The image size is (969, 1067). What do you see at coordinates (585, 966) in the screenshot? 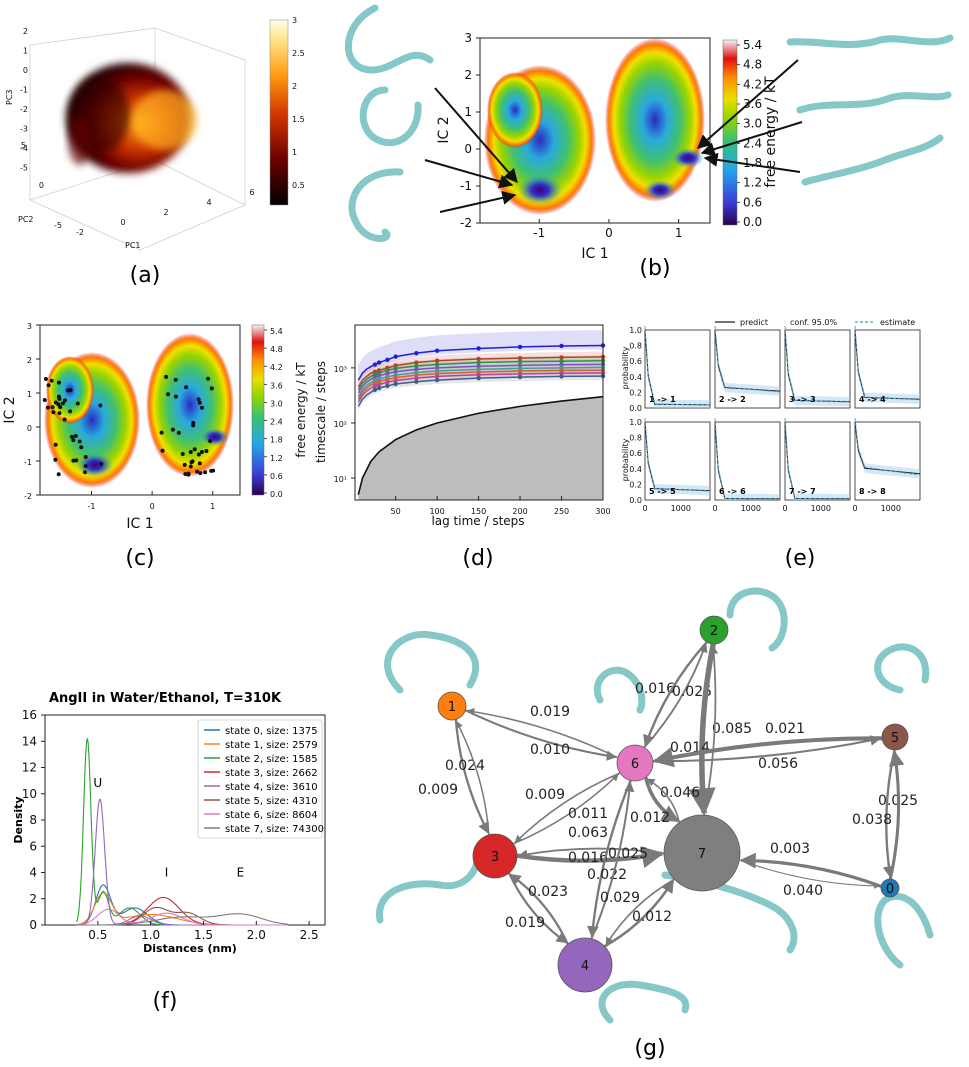
I see `network-node-label: 4` at bounding box center [585, 966].